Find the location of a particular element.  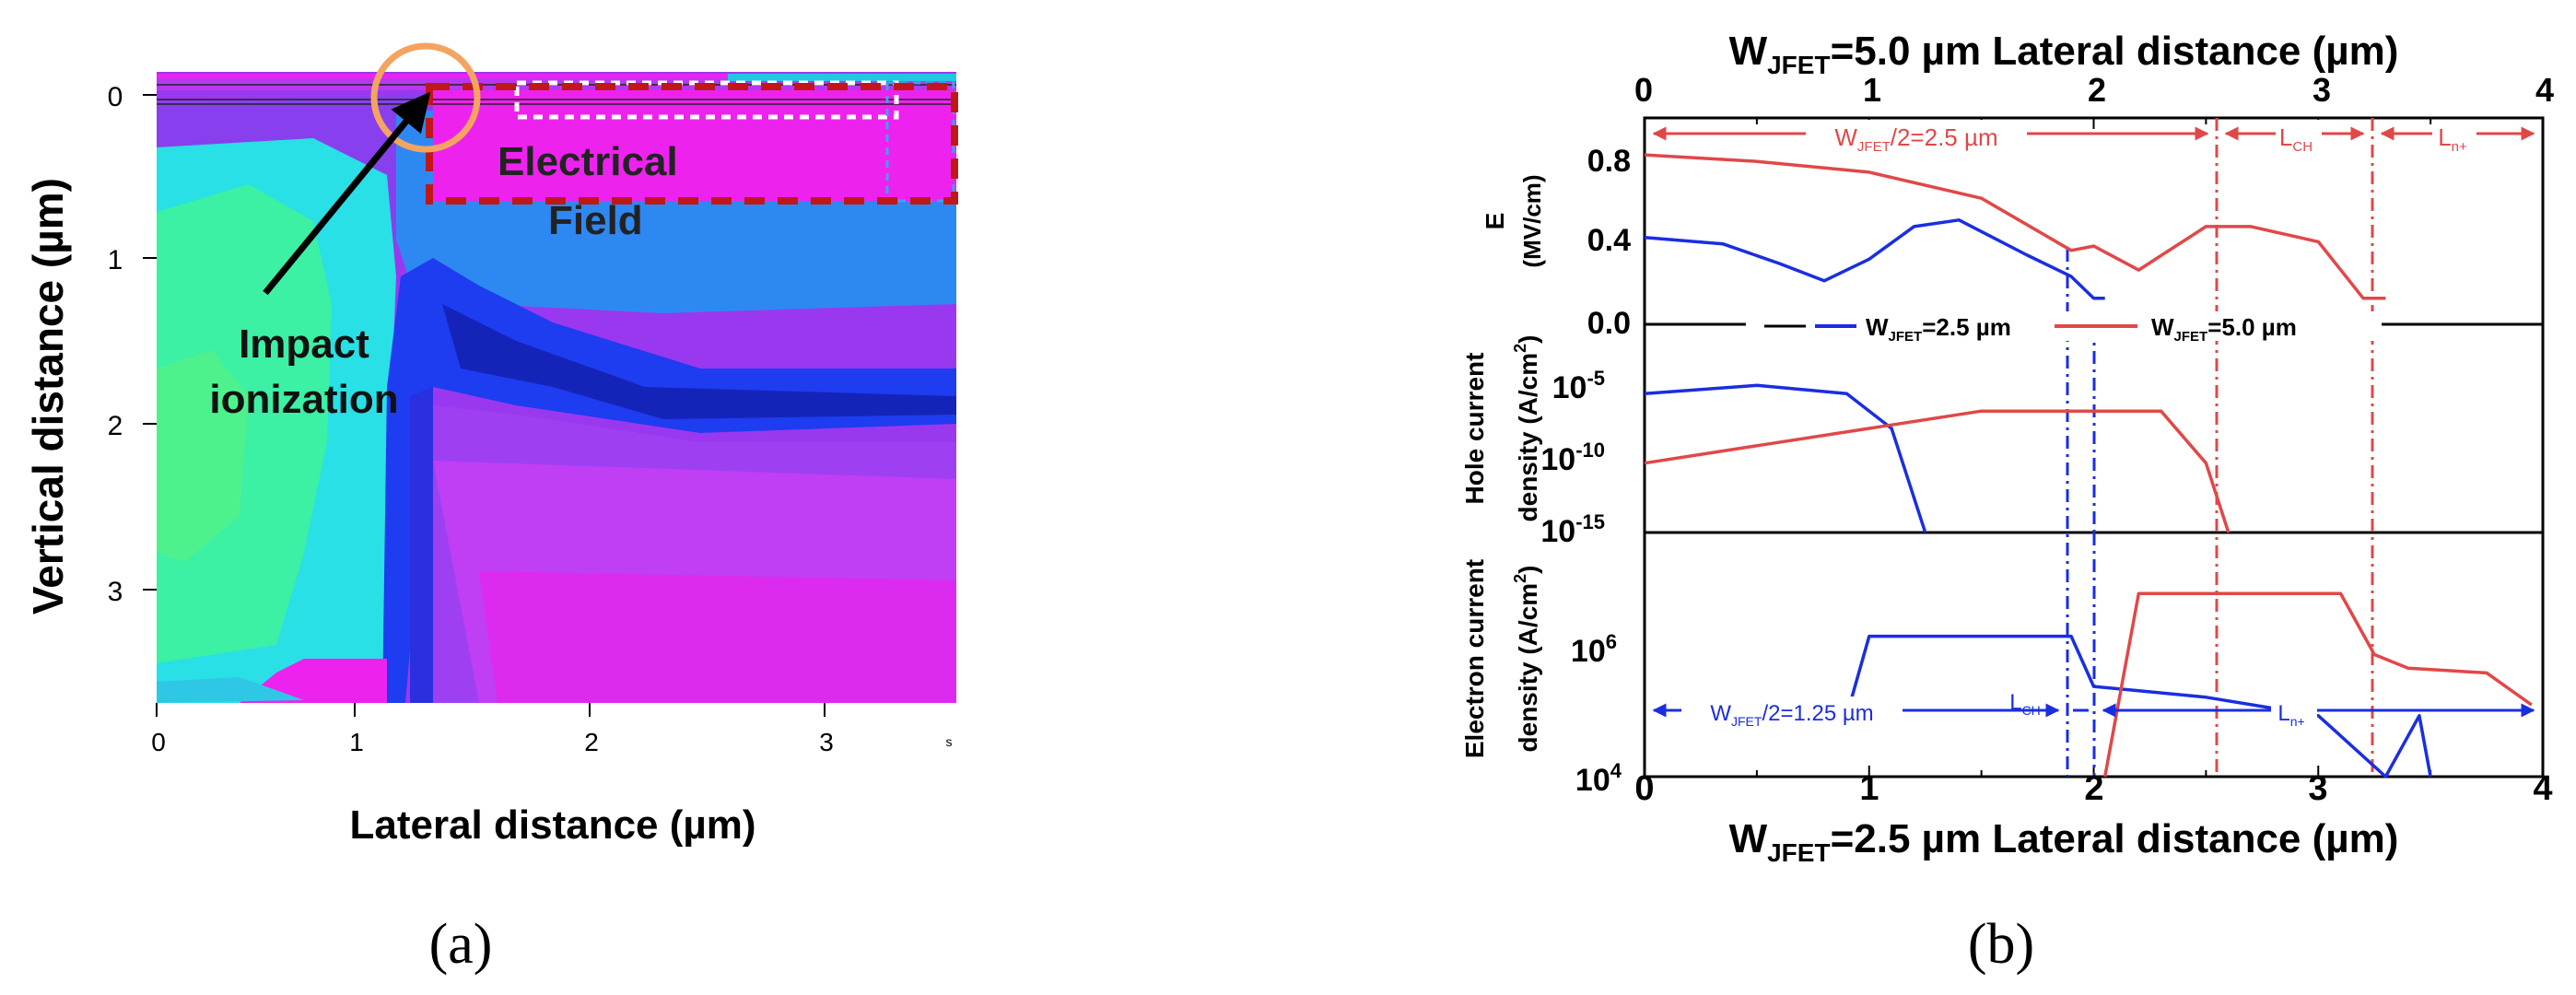

contour-magenta-low is located at coordinates (717, 637).